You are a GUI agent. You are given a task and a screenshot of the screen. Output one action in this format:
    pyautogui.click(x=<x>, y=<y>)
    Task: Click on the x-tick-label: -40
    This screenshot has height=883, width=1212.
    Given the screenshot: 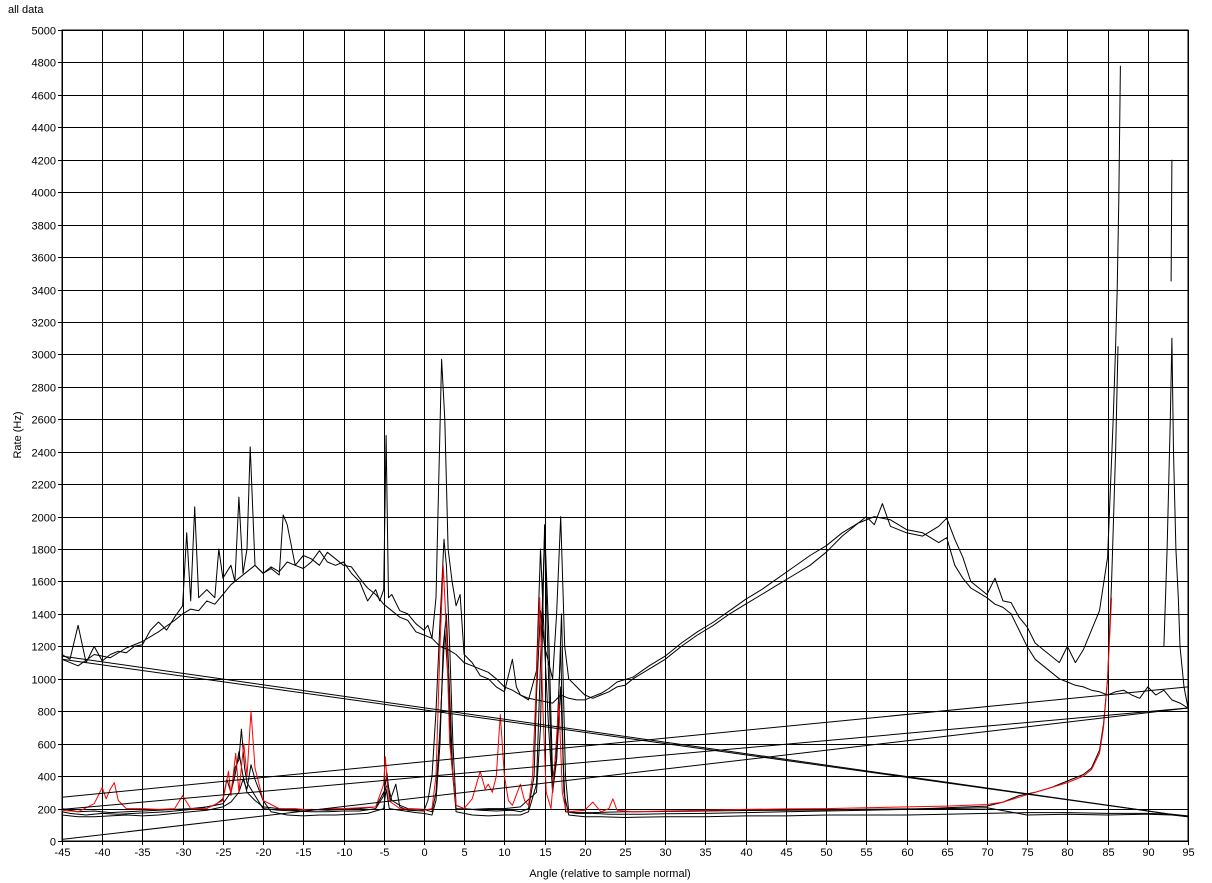 What is the action you would take?
    pyautogui.click(x=103, y=853)
    